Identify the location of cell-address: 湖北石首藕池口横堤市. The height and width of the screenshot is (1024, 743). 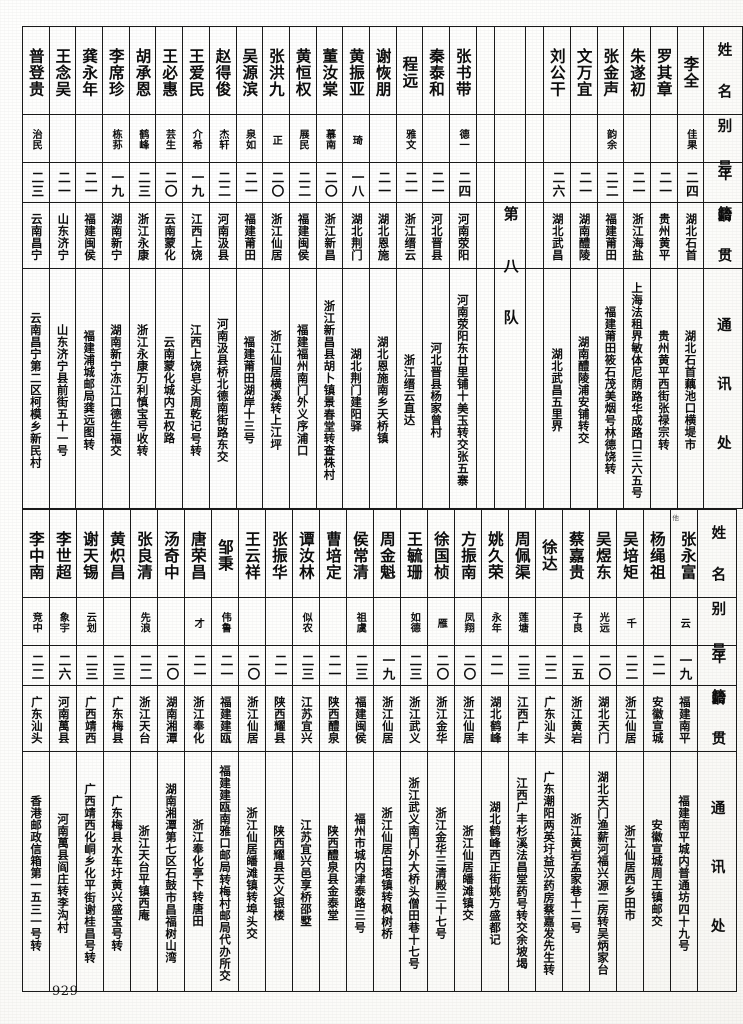
(690, 388).